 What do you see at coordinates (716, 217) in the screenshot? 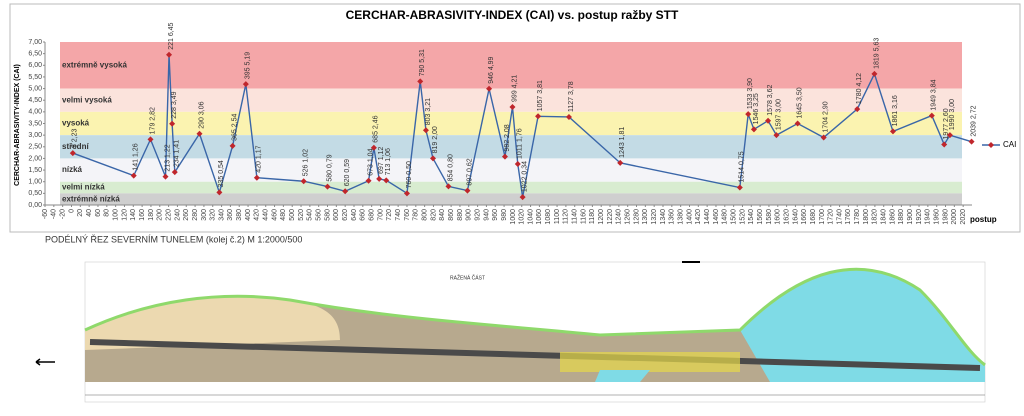
I see `x-tick-label: 1460` at bounding box center [716, 217].